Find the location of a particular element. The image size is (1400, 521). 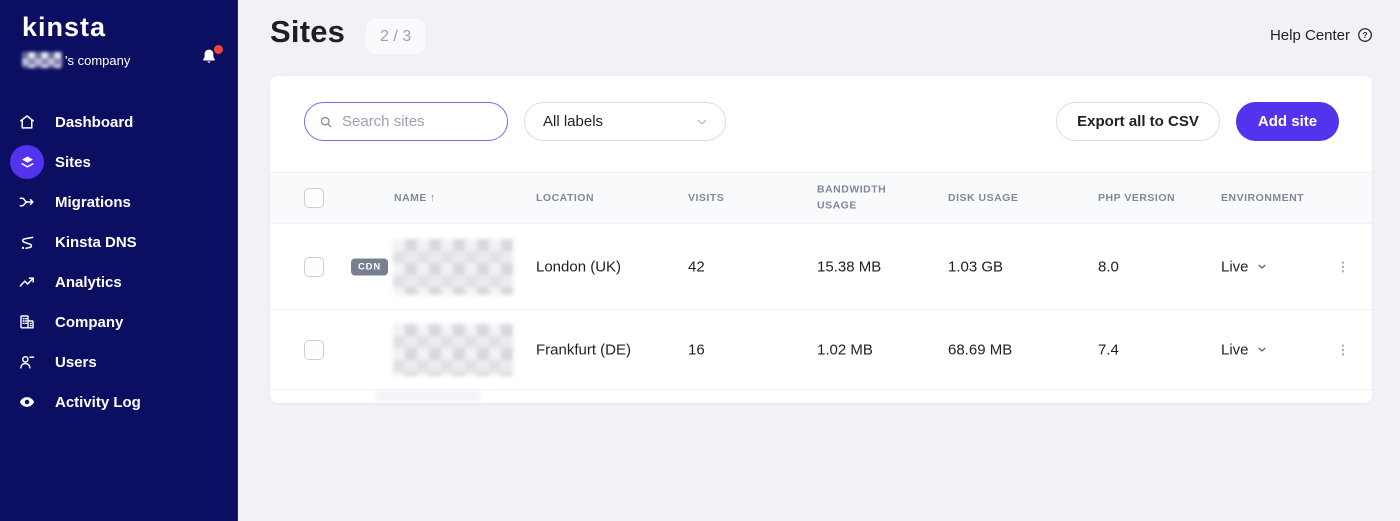

sidebar-item-analytics: Analytics is located at coordinates (118, 282).